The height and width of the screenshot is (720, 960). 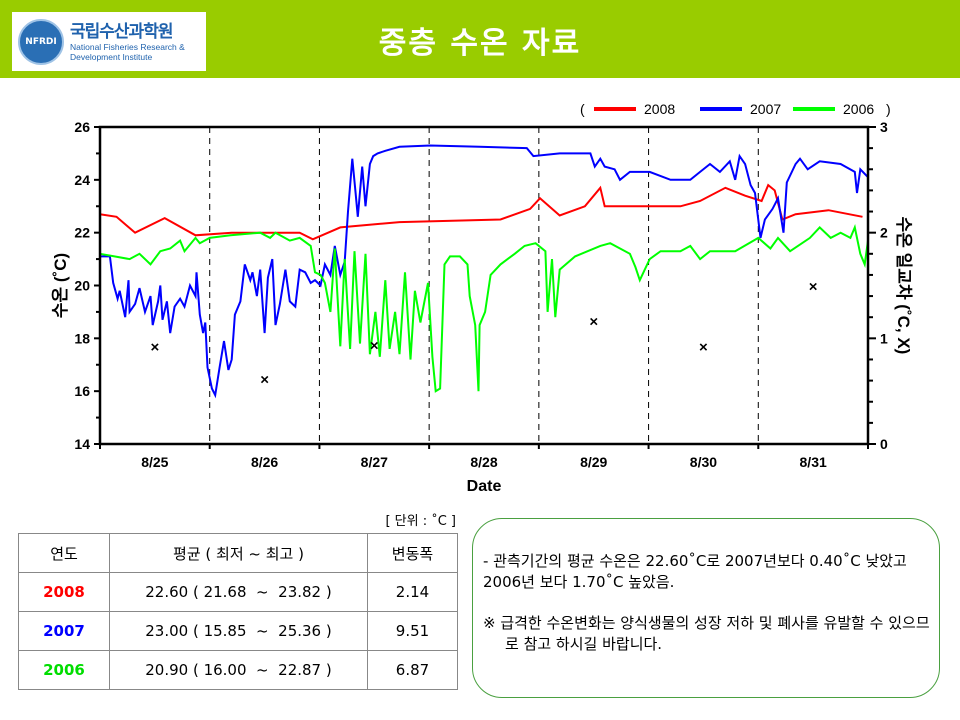 I want to click on y2-tick-label: 2, so click(x=884, y=233).